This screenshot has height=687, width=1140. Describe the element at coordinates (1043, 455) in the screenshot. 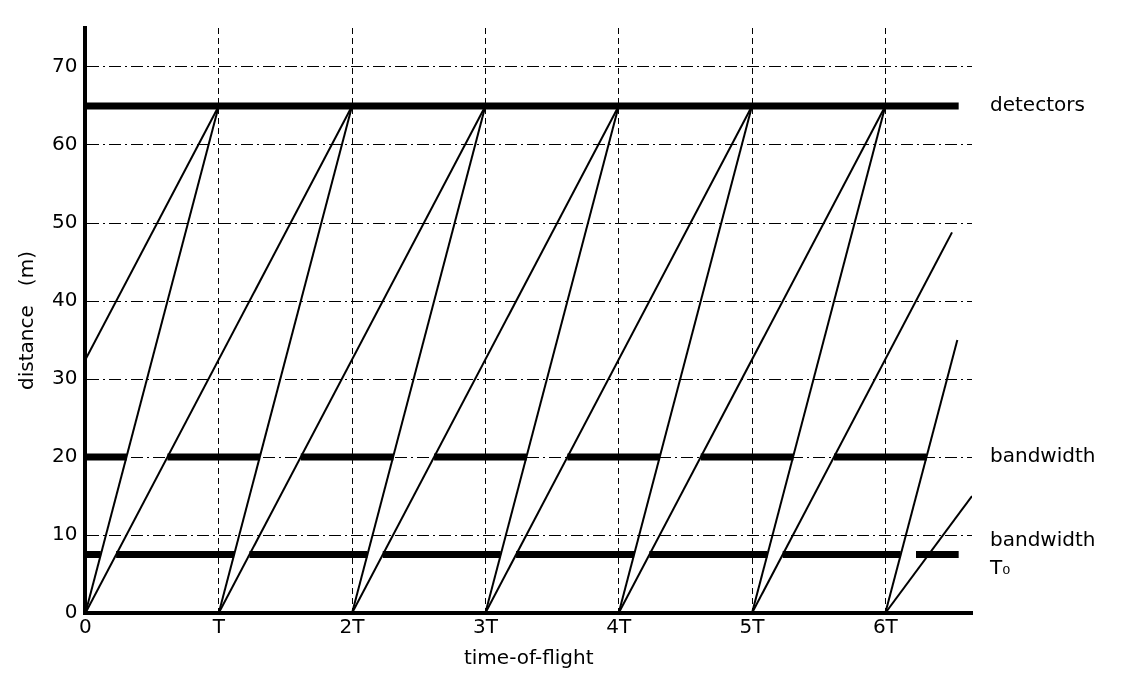

I see `text: bandwidth` at that location.